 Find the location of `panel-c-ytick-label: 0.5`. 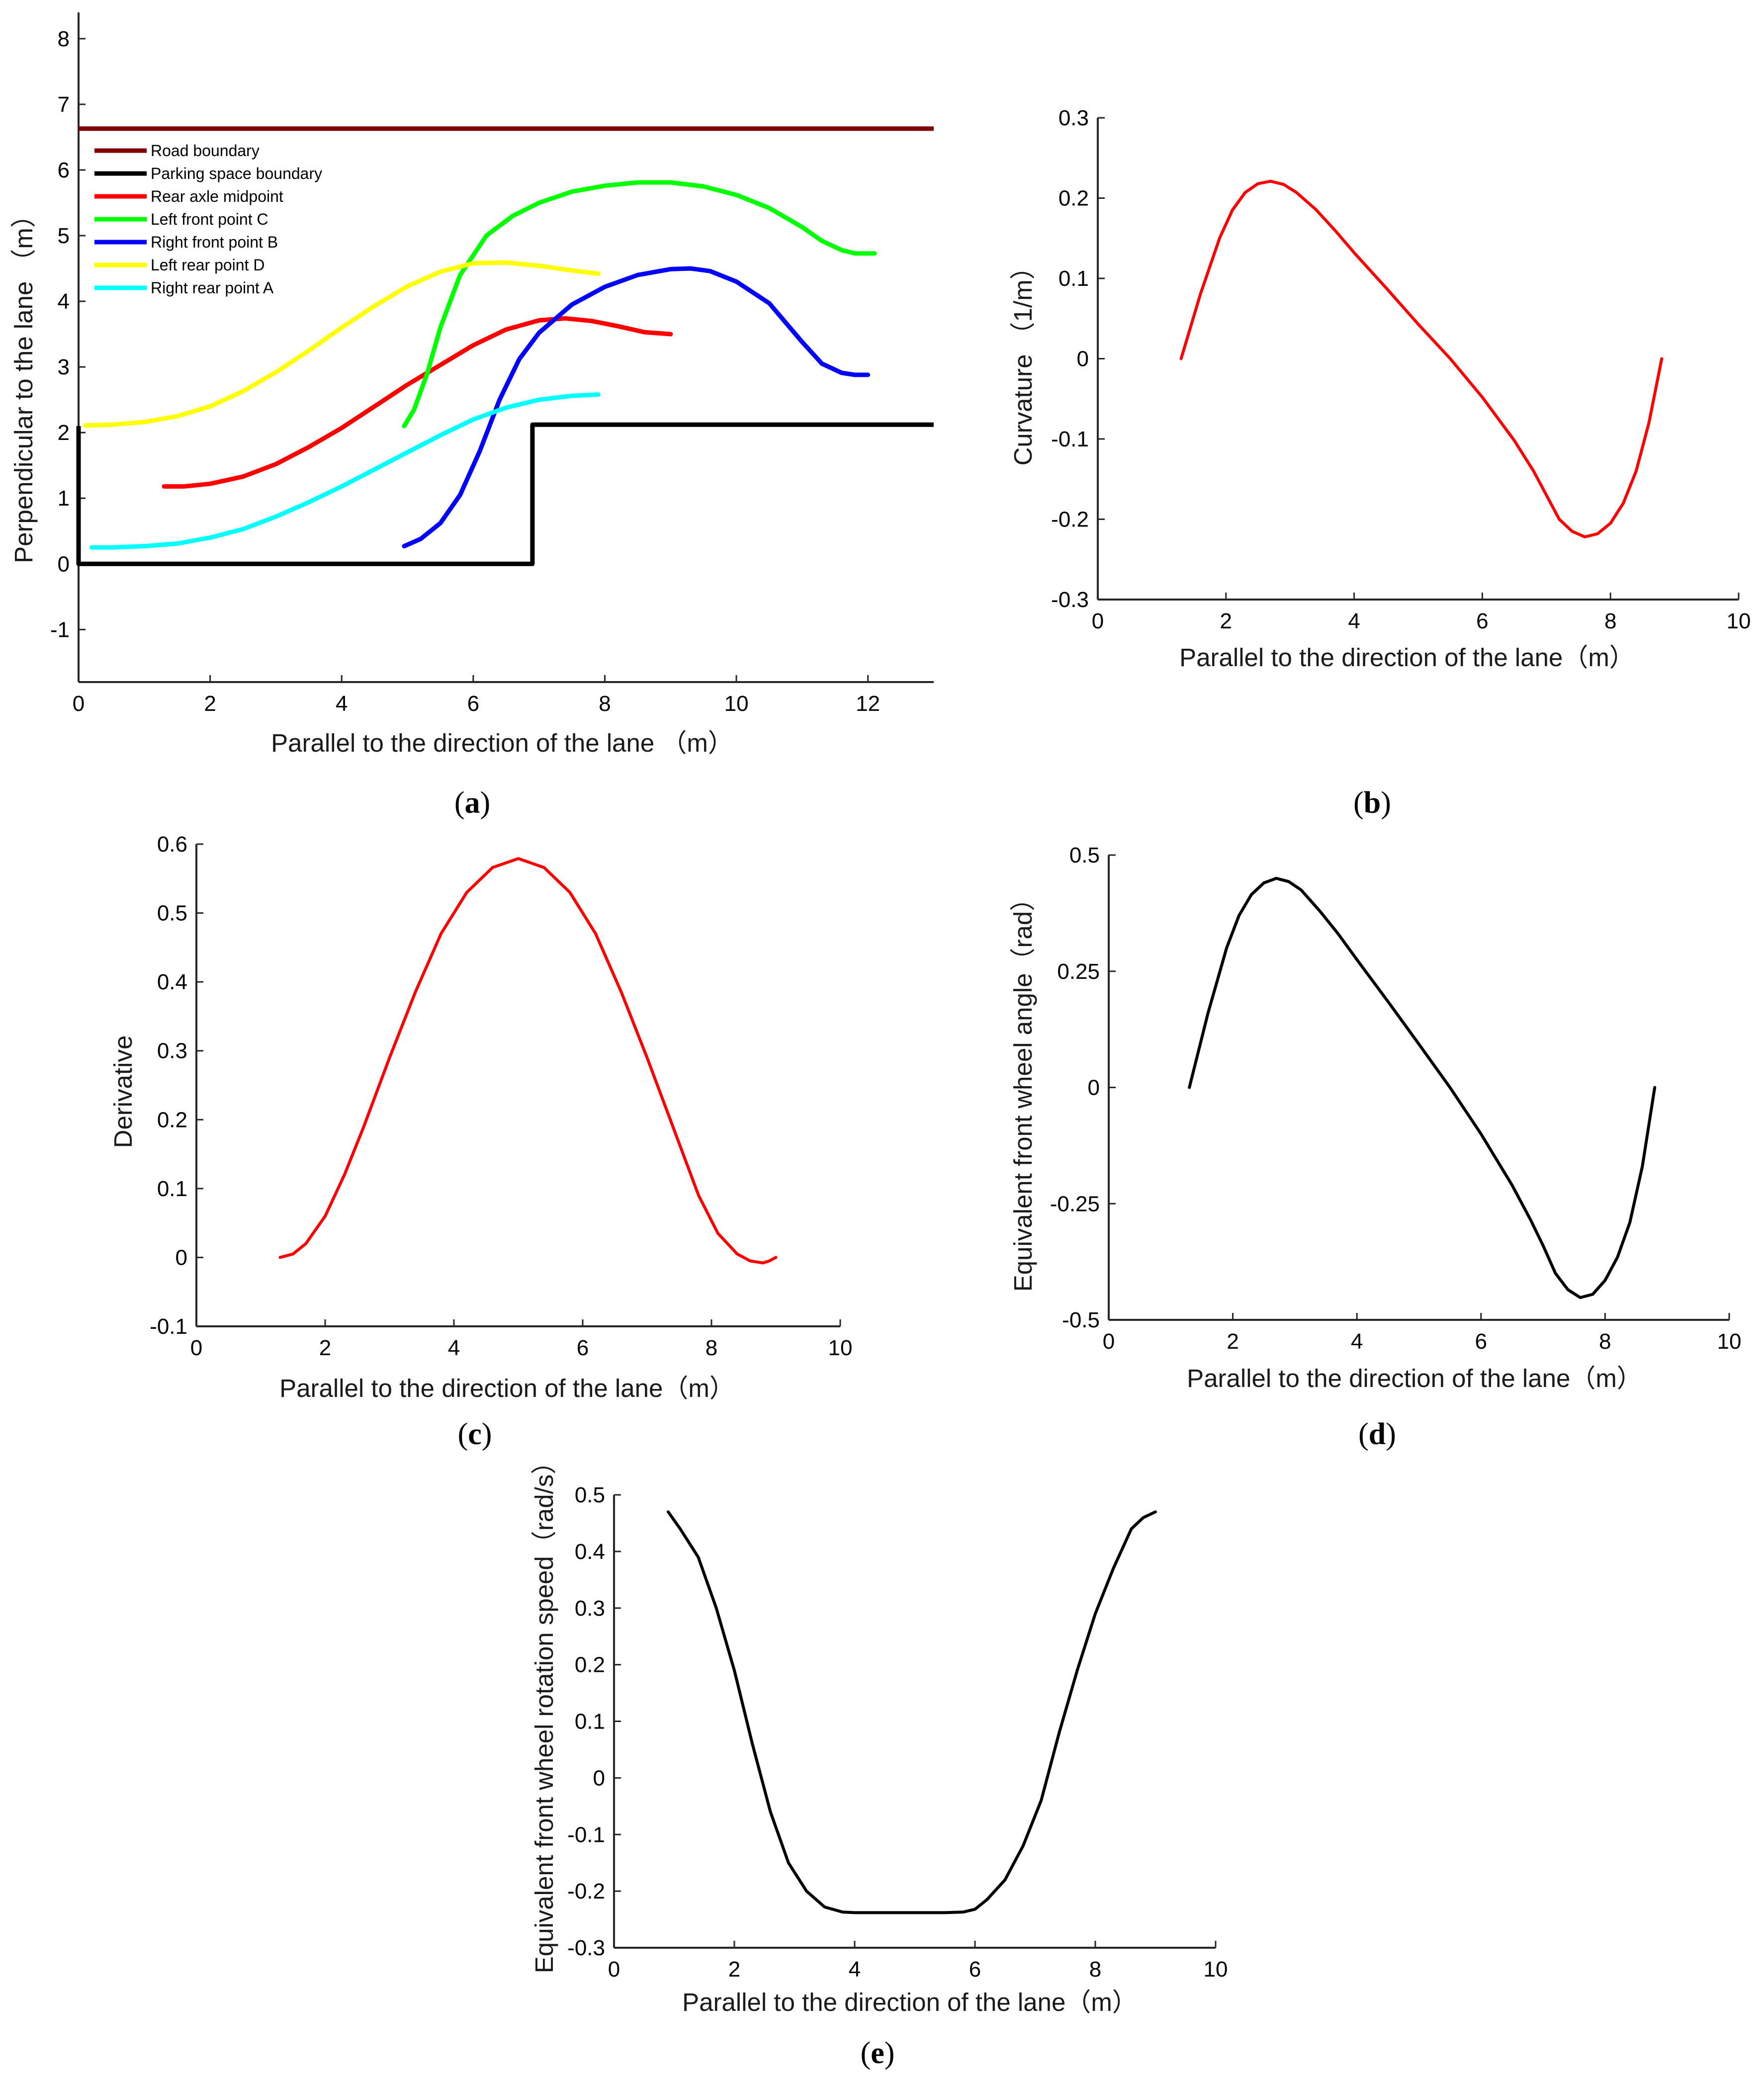

panel-c-ytick-label: 0.5 is located at coordinates (172, 913).